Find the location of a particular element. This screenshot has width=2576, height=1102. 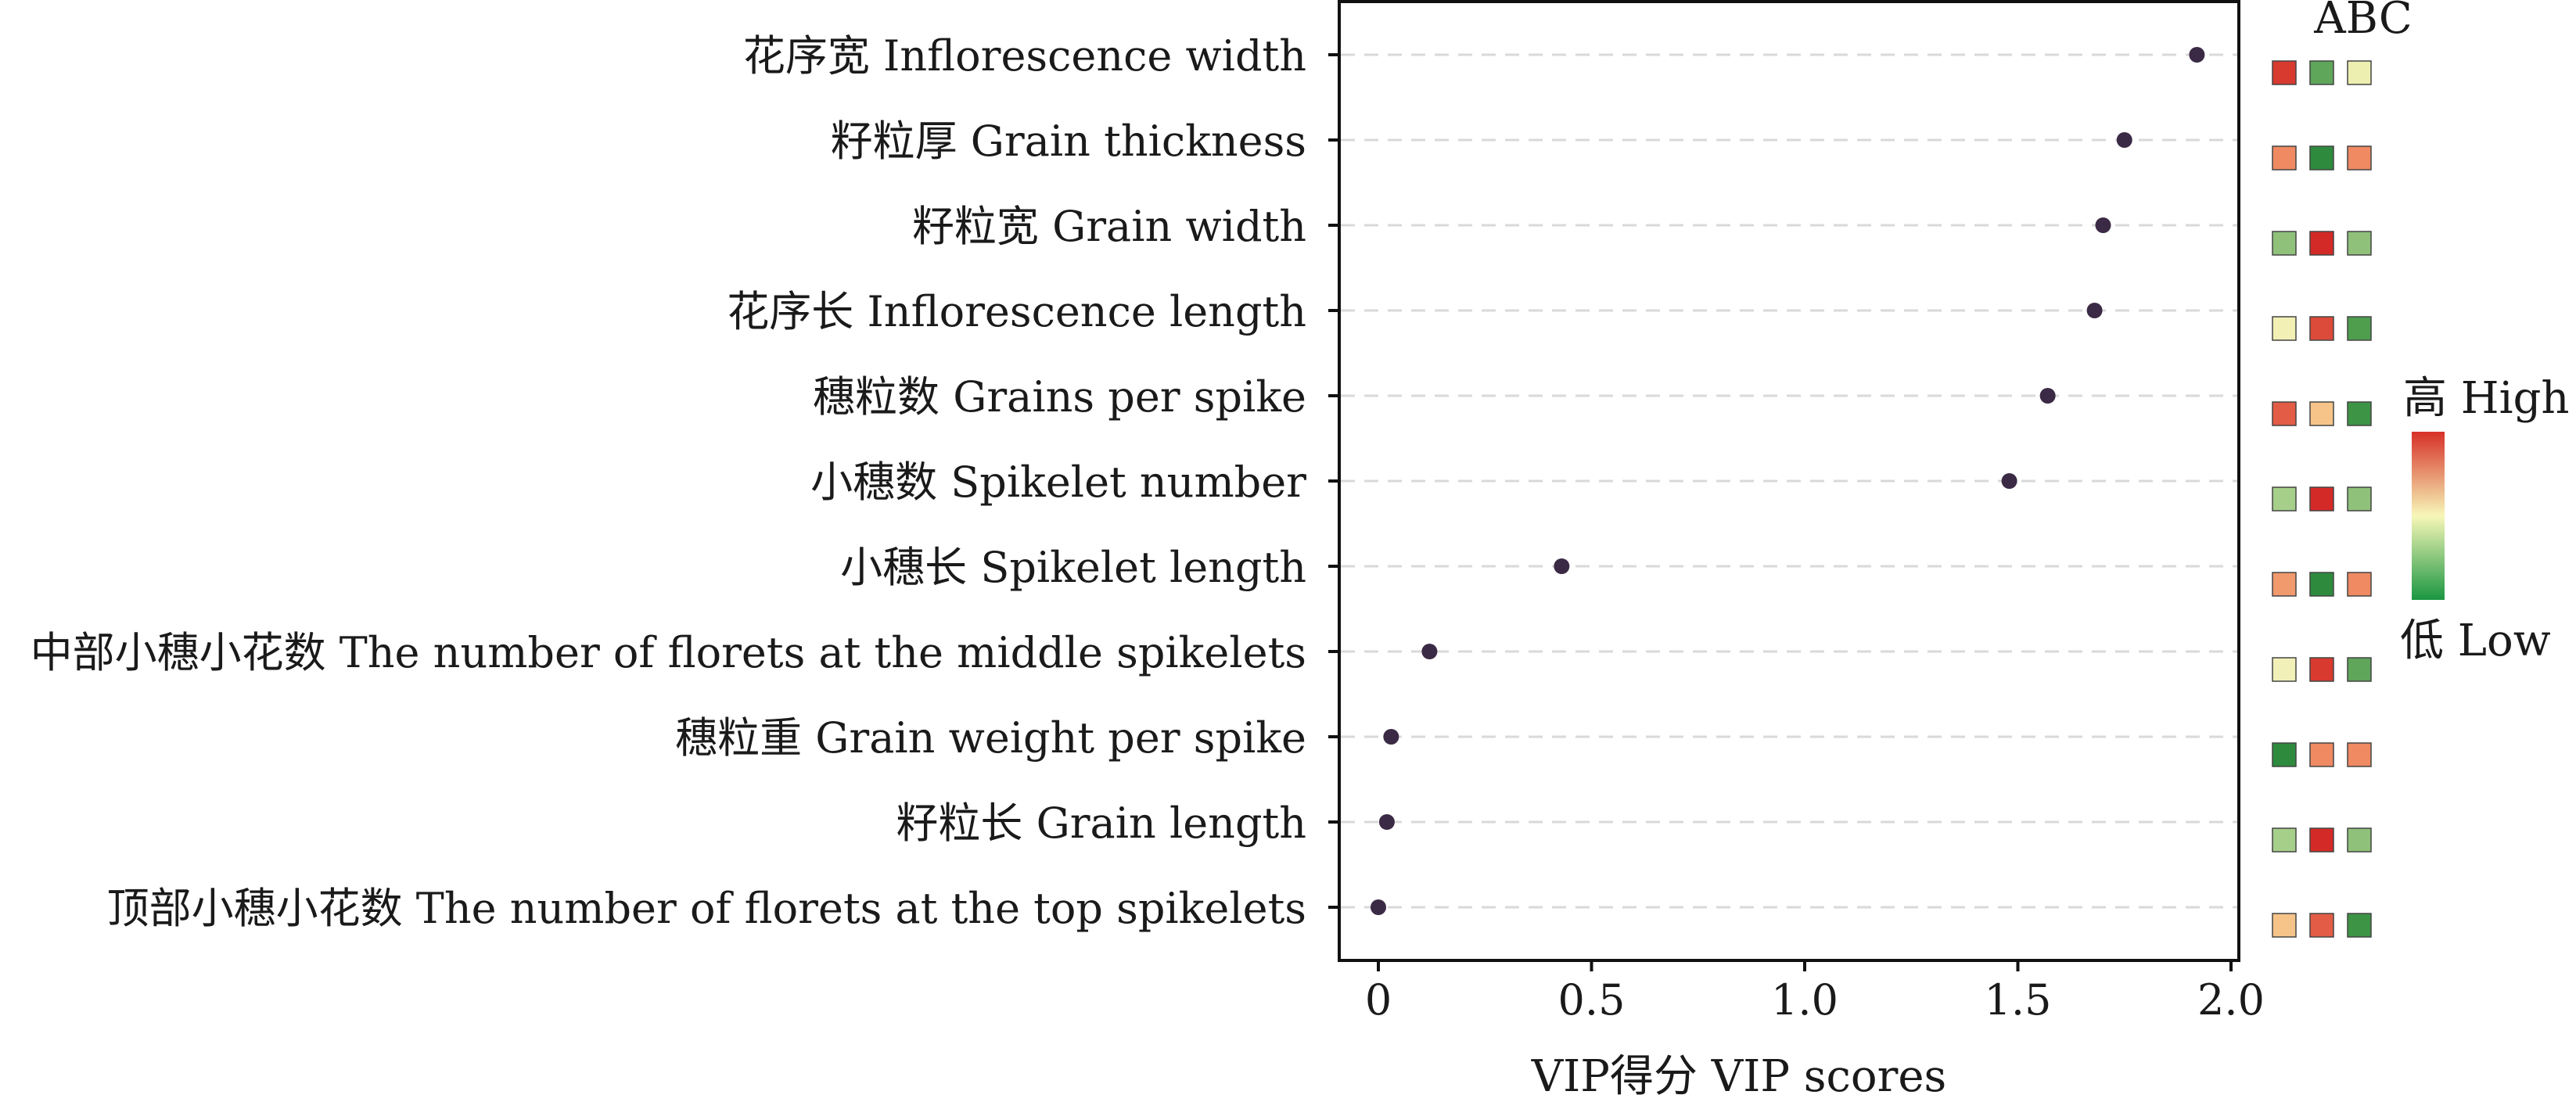

category-label: 小穗长 Spikelet length is located at coordinates (1073, 567).